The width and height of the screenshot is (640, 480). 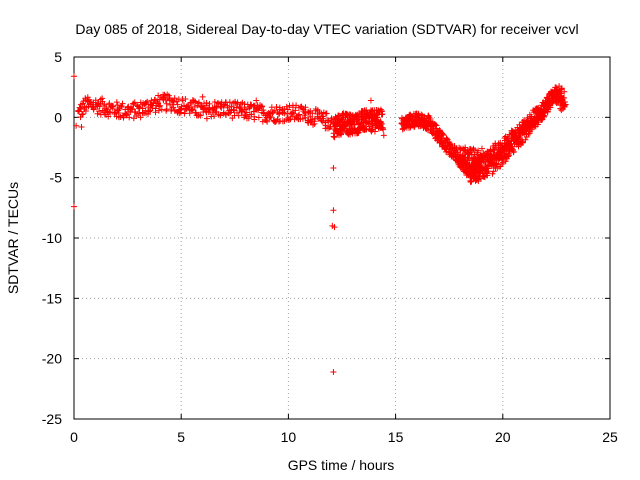 I want to click on x-tick-labels: 0 5 10 15 20 25, so click(x=344, y=437).